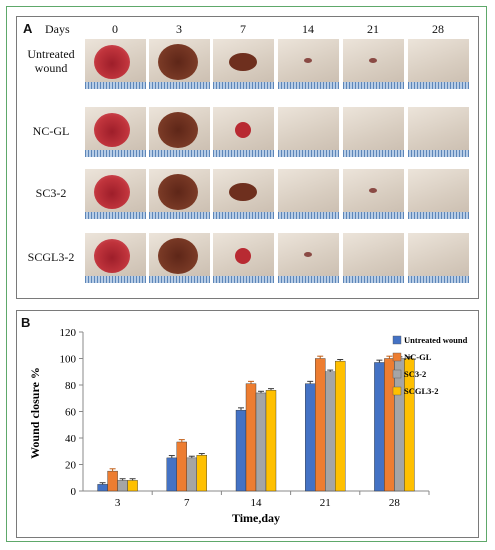 The height and width of the screenshot is (550, 495). What do you see at coordinates (28, 28) in the screenshot?
I see `panel-a-label: A` at bounding box center [28, 28].